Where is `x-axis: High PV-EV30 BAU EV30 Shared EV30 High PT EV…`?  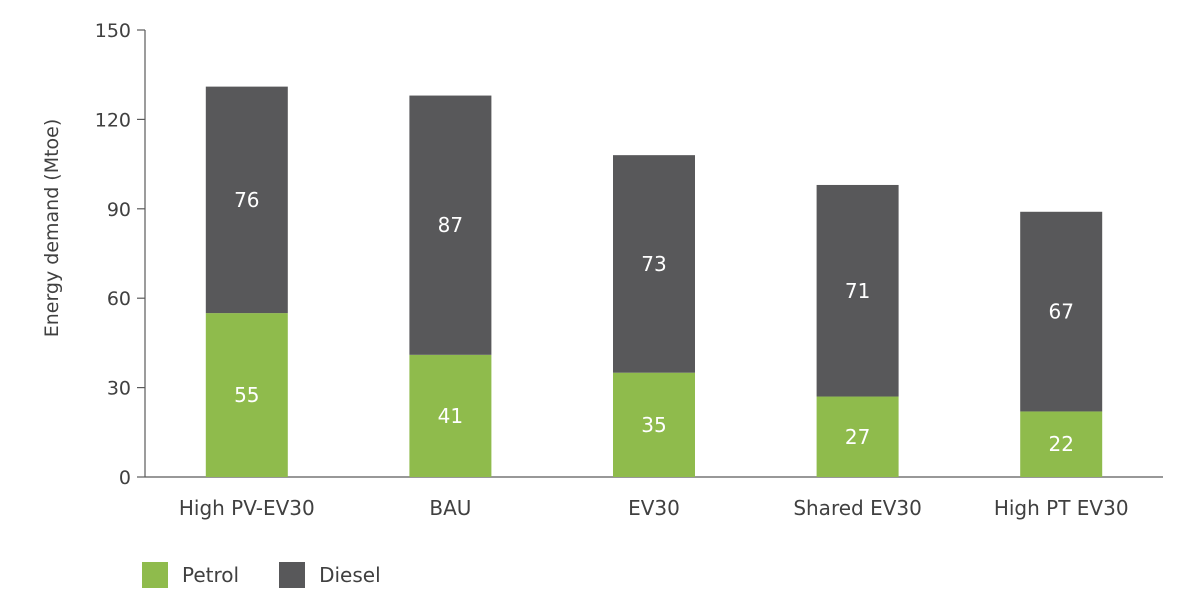
x-axis: High PV-EV30 BAU EV30 Shared EV30 High PT EV… is located at coordinates (654, 498).